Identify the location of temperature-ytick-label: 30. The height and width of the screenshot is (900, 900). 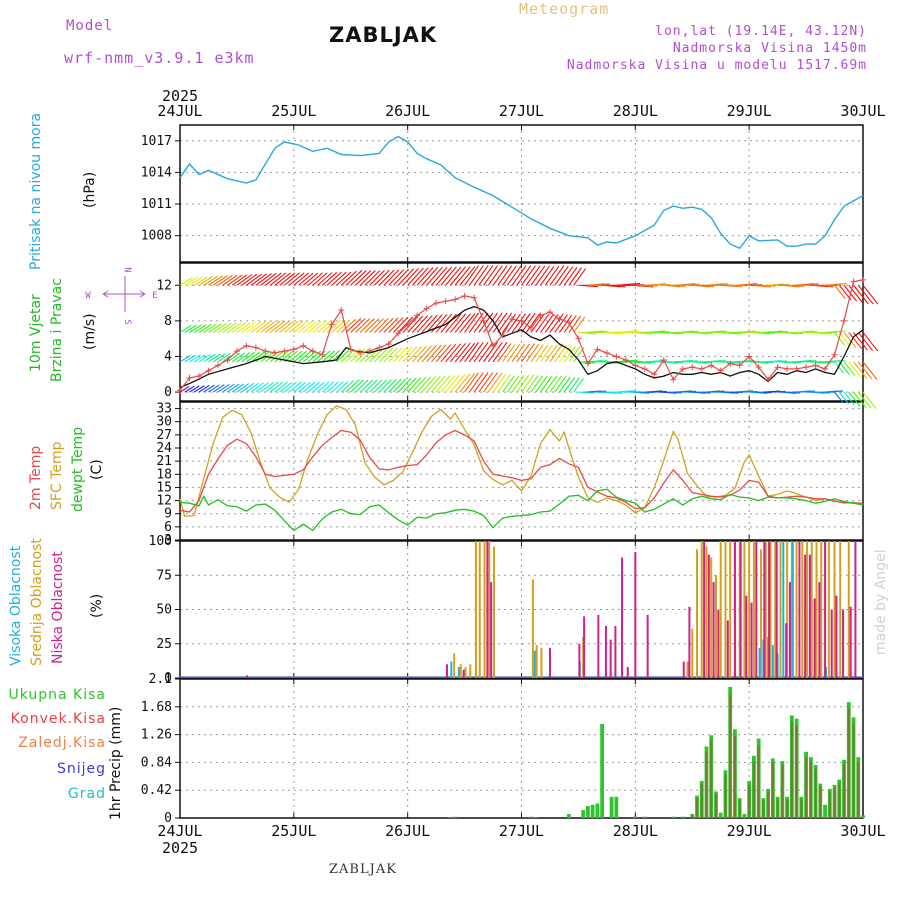
(164, 422).